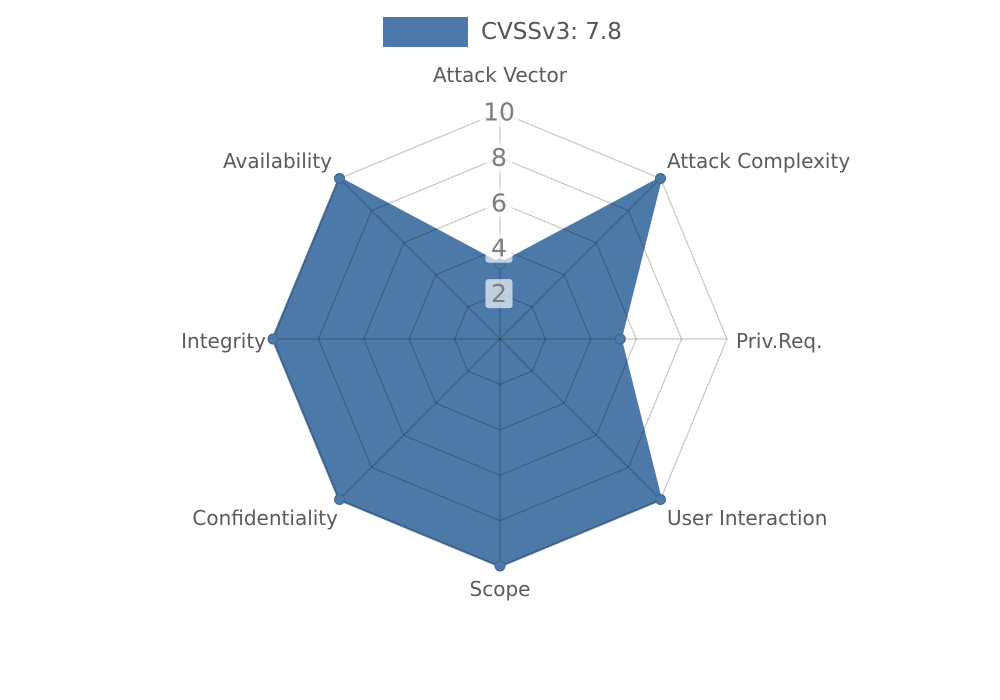 This screenshot has width=1000, height=700. What do you see at coordinates (223, 341) in the screenshot?
I see `axis-label-integrity: Integrity` at bounding box center [223, 341].